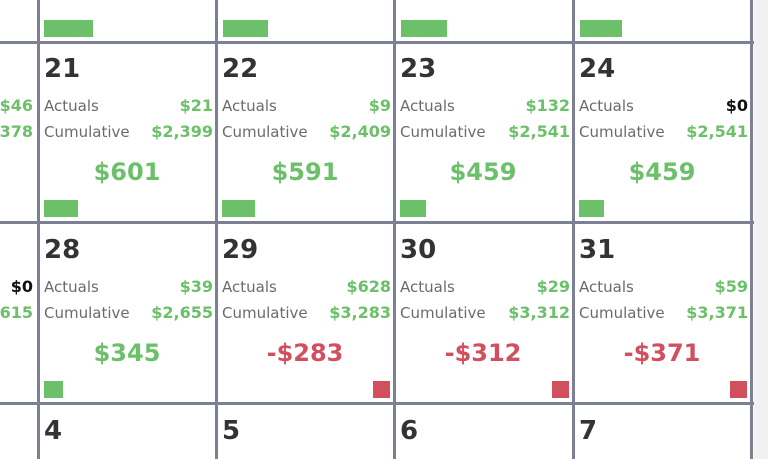 The width and height of the screenshot is (768, 459). Describe the element at coordinates (761, 229) in the screenshot. I see `scrollbar` at that location.